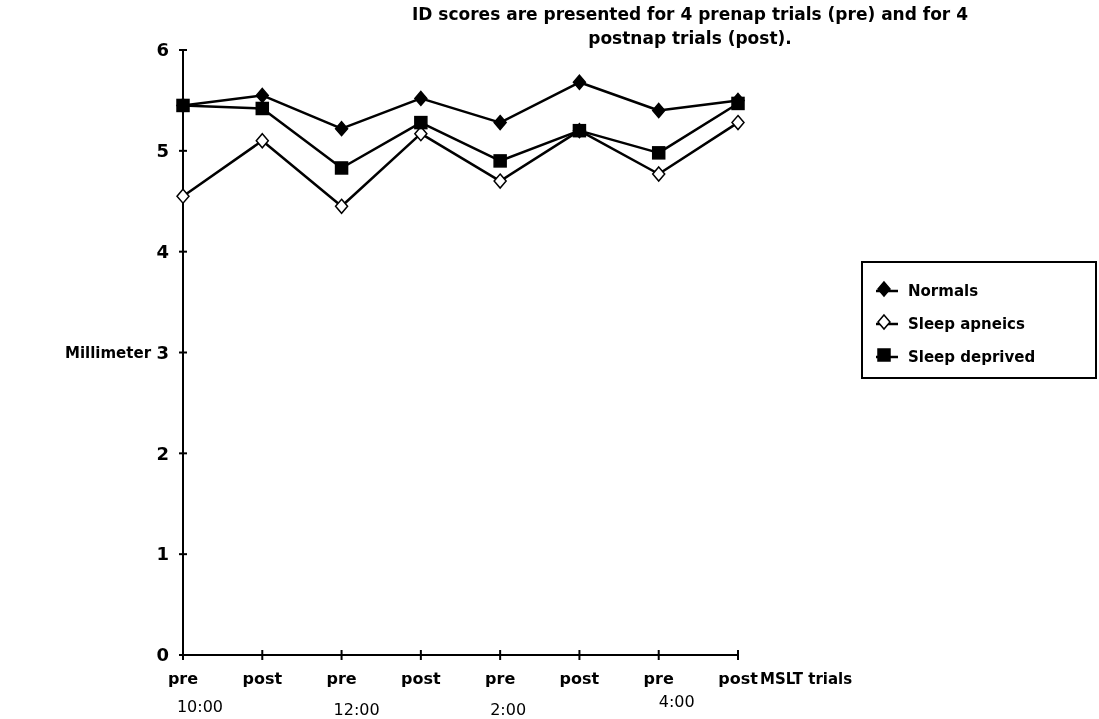 Image resolution: width=1099 pixels, height=719 pixels. What do you see at coordinates (162, 352) in the screenshot?
I see `y-tick-label: 3` at bounding box center [162, 352].